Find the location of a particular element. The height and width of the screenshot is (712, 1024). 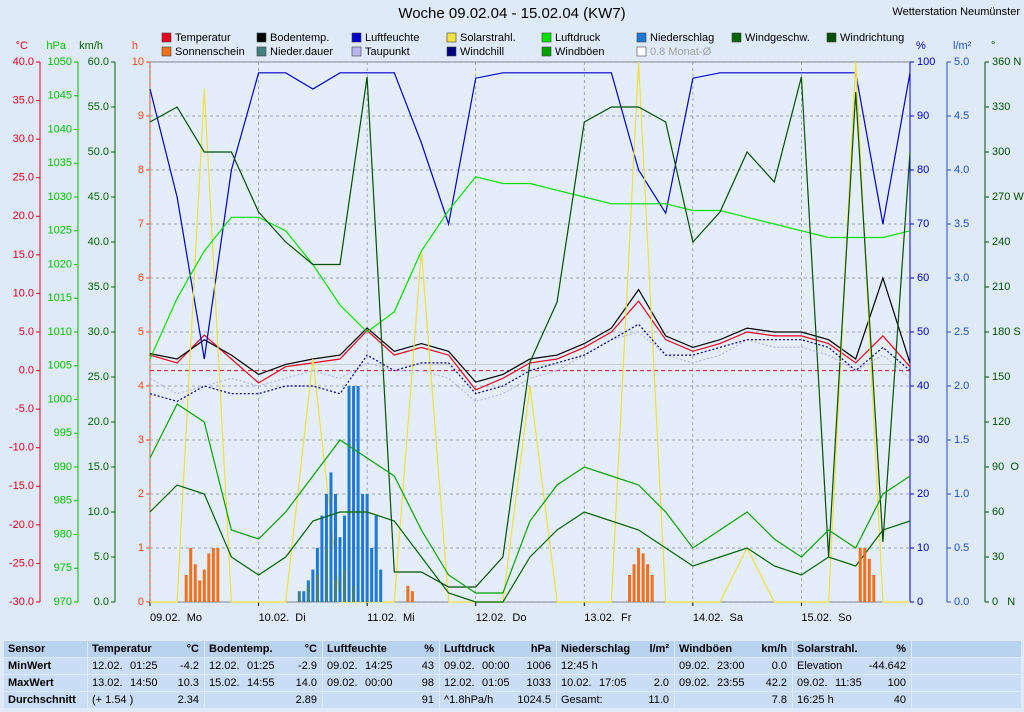

y-tick-label: 3.0 is located at coordinates (961, 278).